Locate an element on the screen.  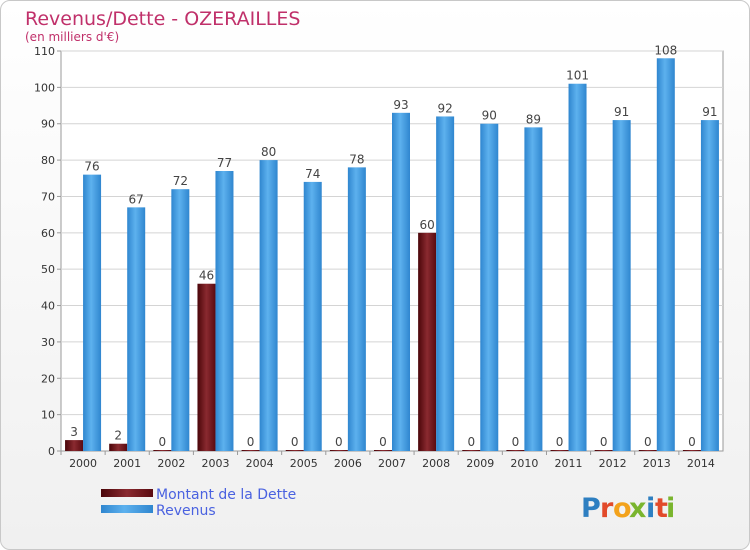
x-tick-label: 2002 is located at coordinates (171, 463).